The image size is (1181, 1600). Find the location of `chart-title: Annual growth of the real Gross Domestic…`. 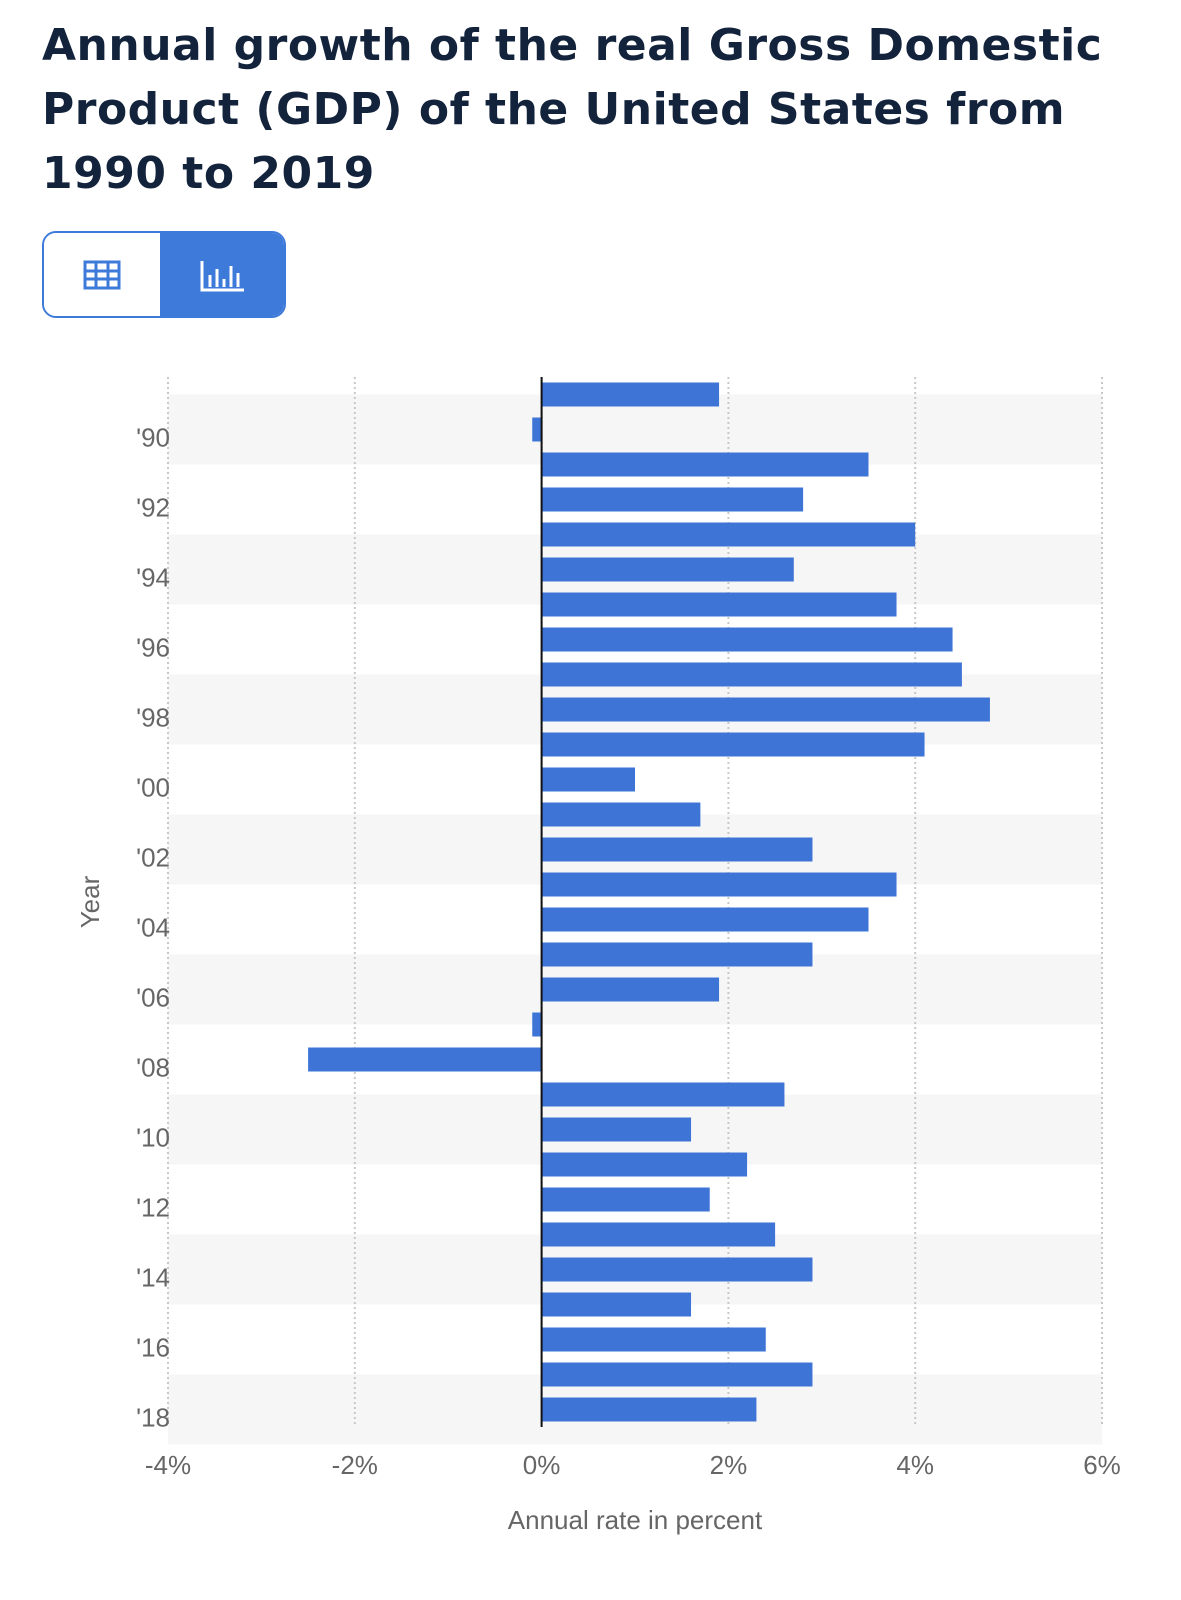

chart-title: Annual growth of the real Gross Domestic… is located at coordinates (572, 109).